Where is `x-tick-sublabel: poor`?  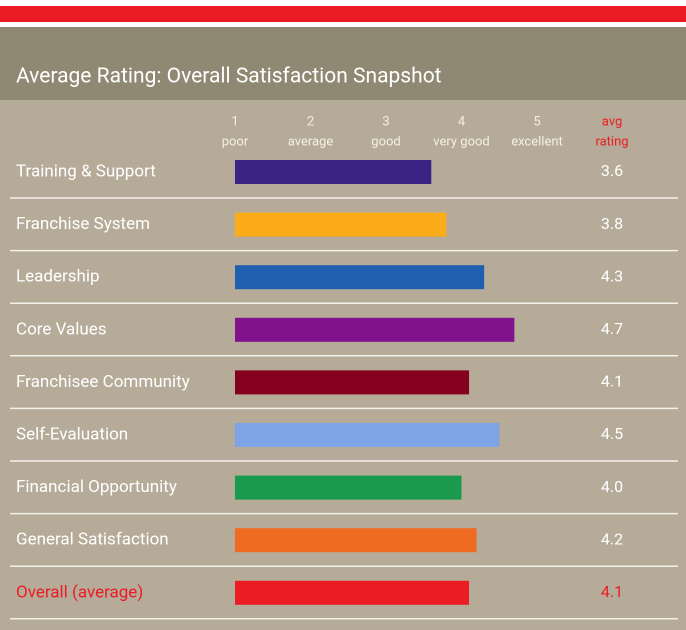 x-tick-sublabel: poor is located at coordinates (235, 141).